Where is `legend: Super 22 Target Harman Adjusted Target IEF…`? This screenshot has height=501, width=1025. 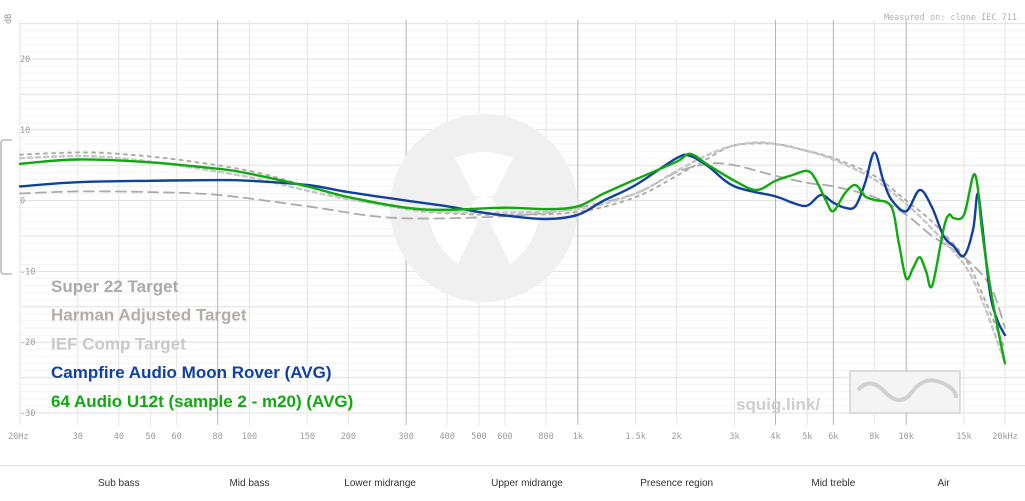
legend: Super 22 Target Harman Adjusted Target IEF… is located at coordinates (202, 344).